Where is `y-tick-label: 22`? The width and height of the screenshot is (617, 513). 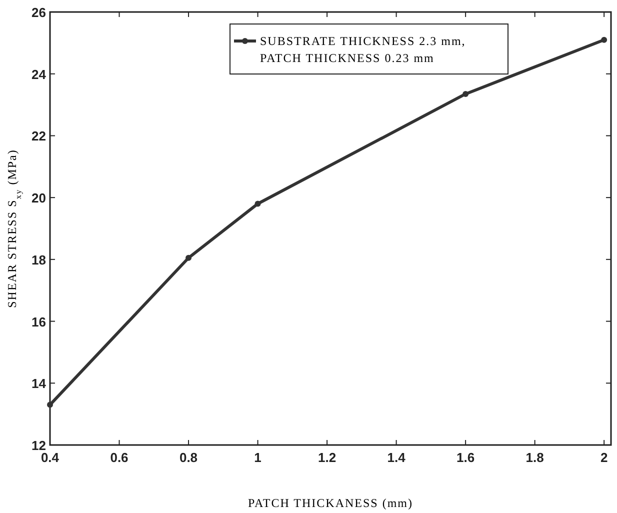 y-tick-label: 22 is located at coordinates (39, 136).